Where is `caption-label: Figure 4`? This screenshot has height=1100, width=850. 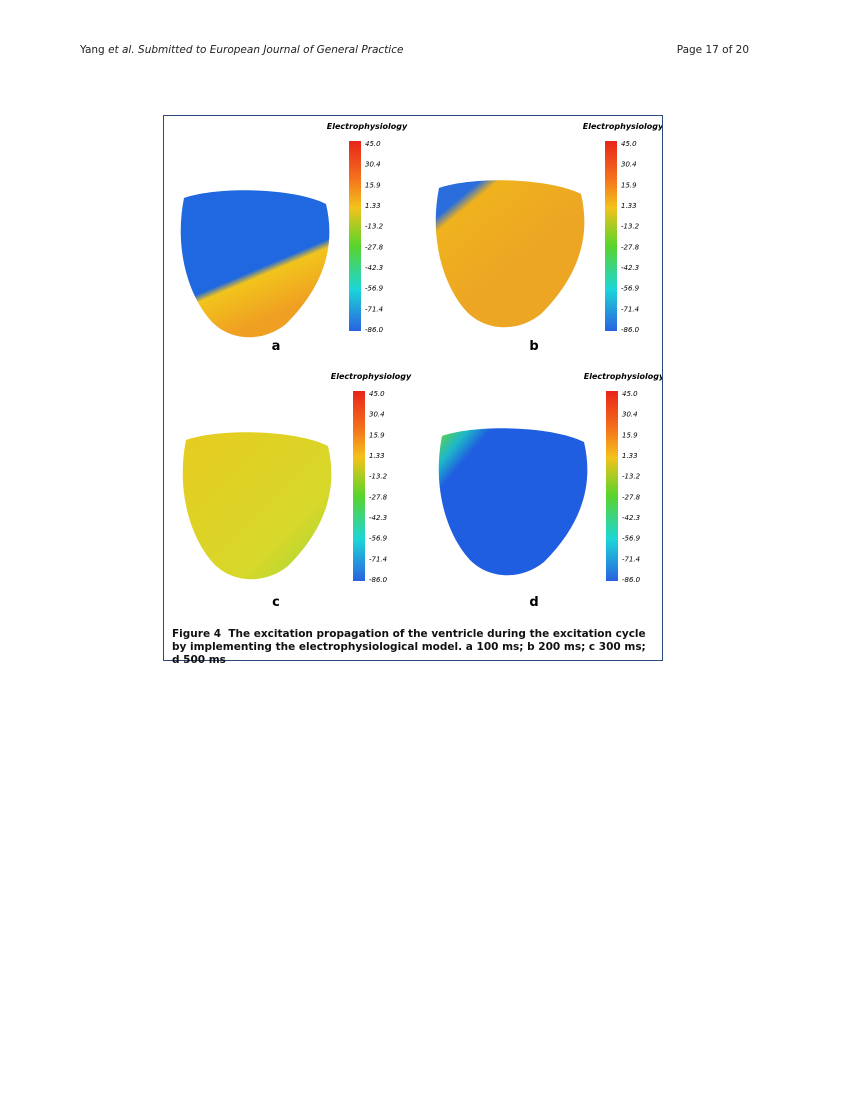 caption-label: Figure 4 is located at coordinates (197, 634).